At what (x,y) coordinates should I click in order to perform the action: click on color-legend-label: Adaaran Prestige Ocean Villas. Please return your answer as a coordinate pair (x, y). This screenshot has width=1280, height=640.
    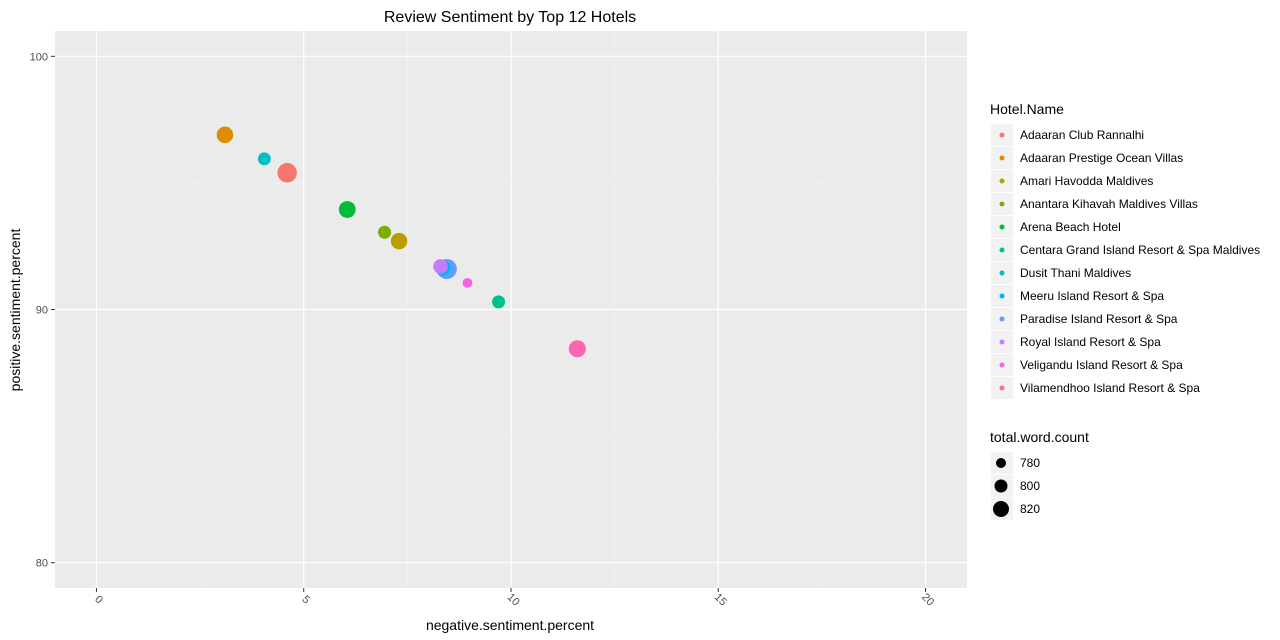
    Looking at the image, I should click on (1101, 158).